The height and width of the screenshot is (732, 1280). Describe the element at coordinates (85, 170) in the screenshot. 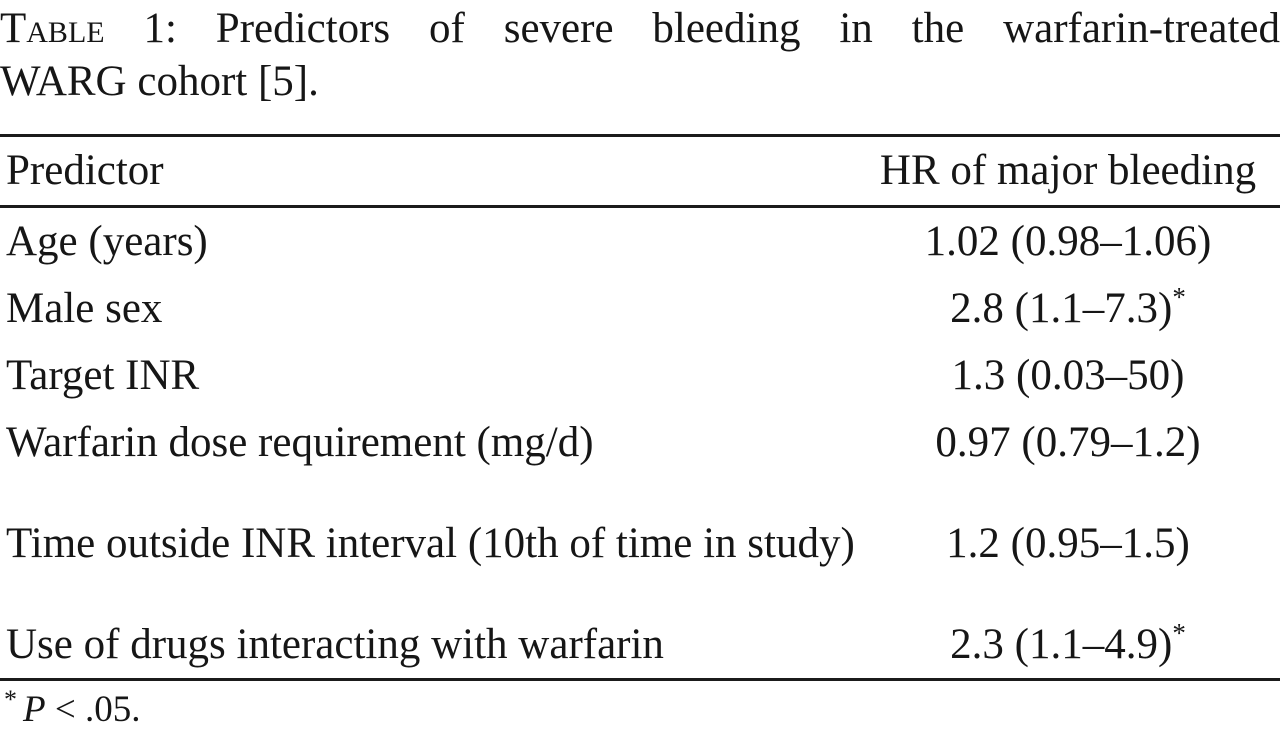

I see `column-header-predictor: Predictor` at that location.